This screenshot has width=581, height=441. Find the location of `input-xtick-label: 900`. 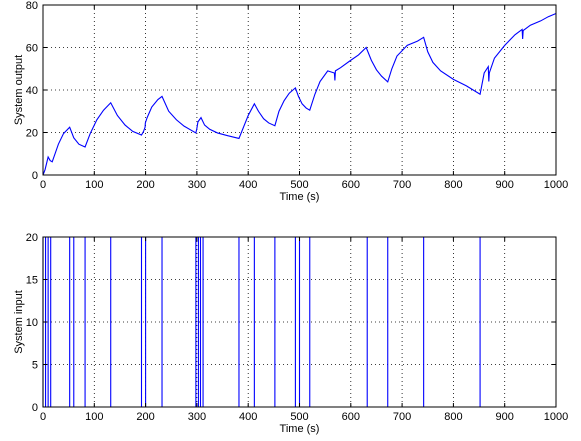

input-xtick-label: 900 is located at coordinates (505, 417).